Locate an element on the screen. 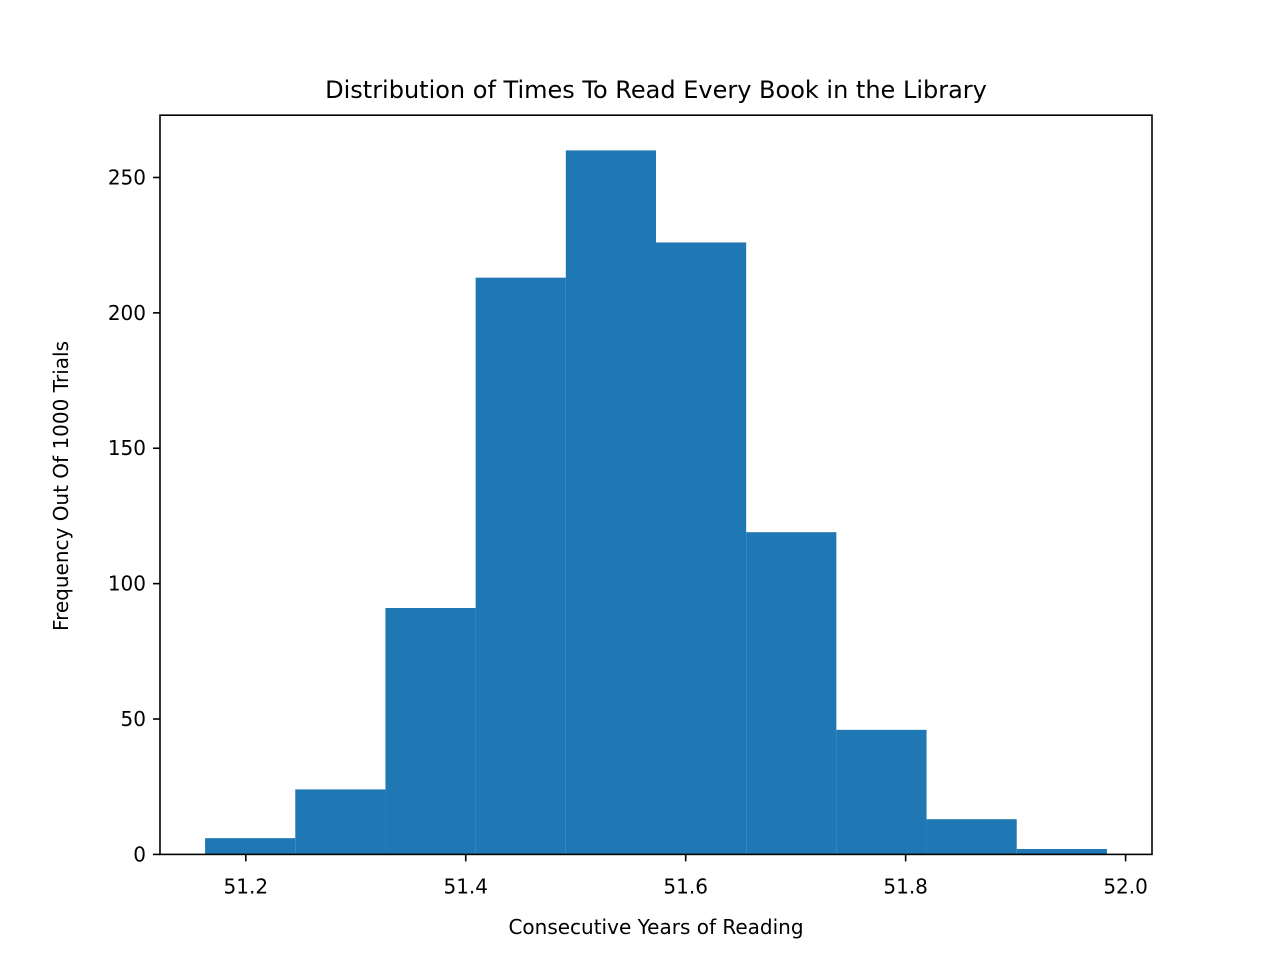 The width and height of the screenshot is (1280, 960). x-tick-label: 51.2 is located at coordinates (246, 886).